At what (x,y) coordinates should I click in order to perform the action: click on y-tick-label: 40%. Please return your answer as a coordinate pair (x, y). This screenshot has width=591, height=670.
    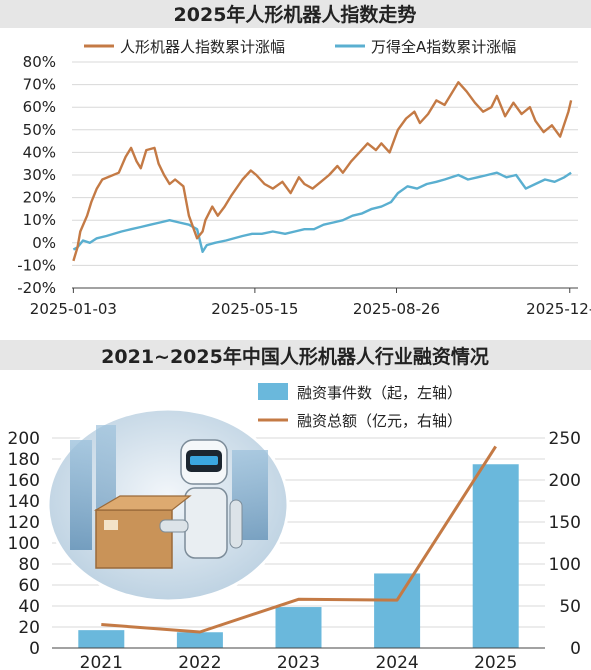
    Looking at the image, I should click on (39, 152).